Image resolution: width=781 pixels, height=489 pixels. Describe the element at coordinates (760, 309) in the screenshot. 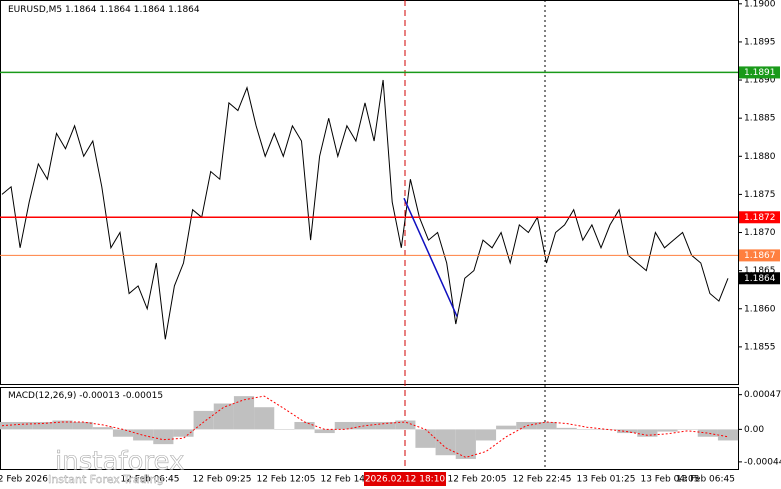

I see `y-tick-label: 1.1860` at that location.